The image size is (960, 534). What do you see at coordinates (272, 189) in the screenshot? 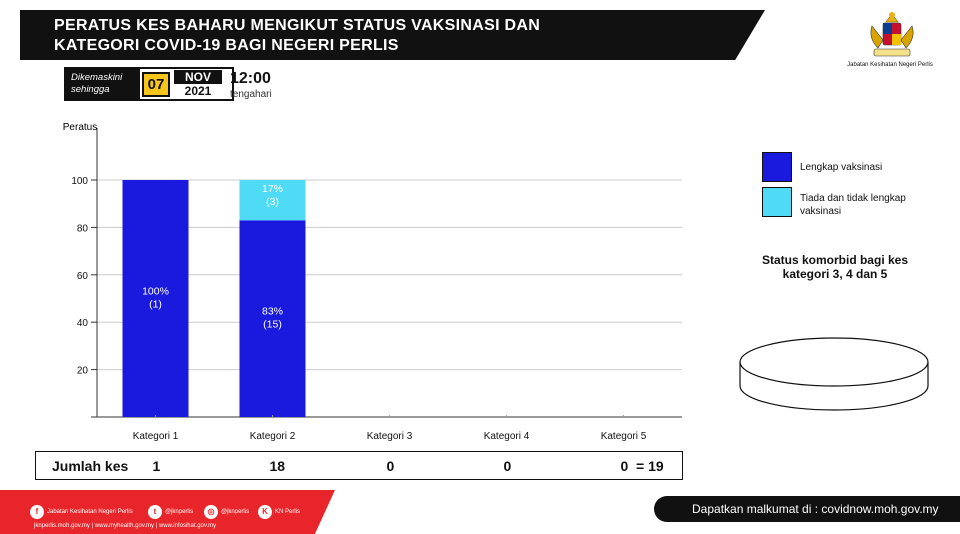
I see `data-label-percent: 17%` at bounding box center [272, 189].